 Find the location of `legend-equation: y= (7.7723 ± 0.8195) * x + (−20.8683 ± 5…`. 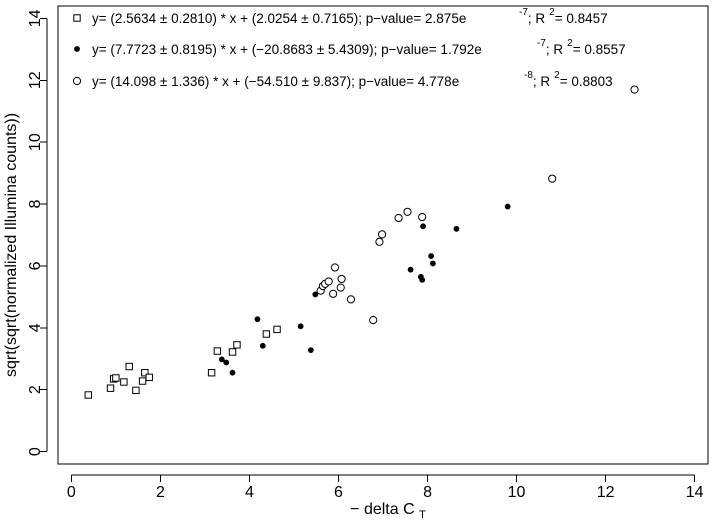

legend-equation: y= (7.7723 ± 0.8195) * x + (−20.8683 ± 5… is located at coordinates (287, 49).